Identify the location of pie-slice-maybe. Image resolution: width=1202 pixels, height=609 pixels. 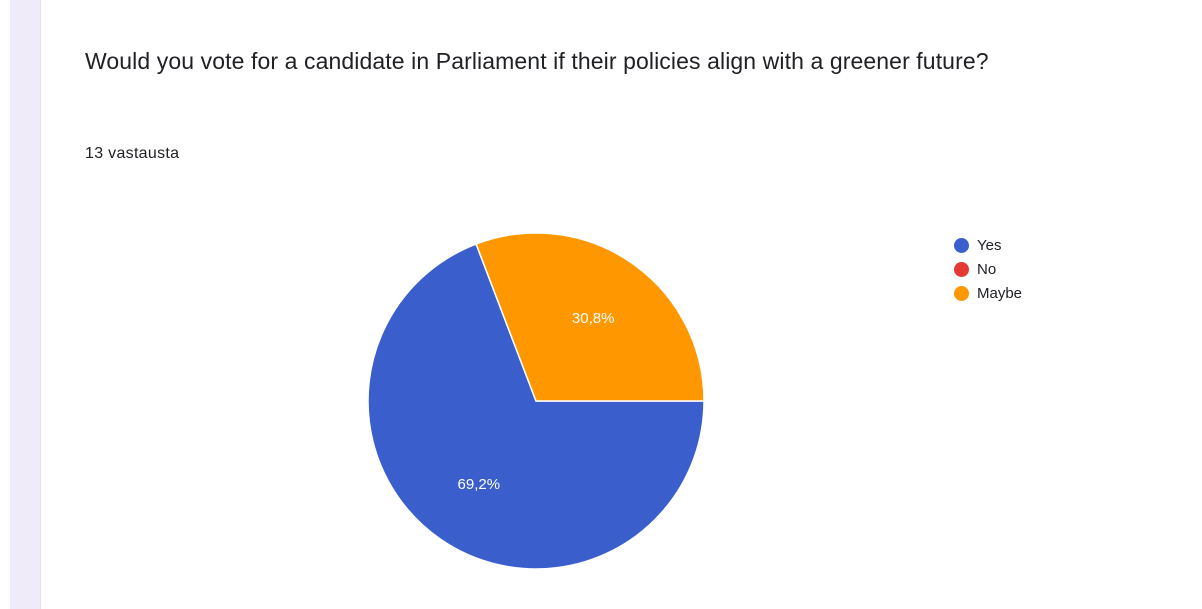
(590, 317).